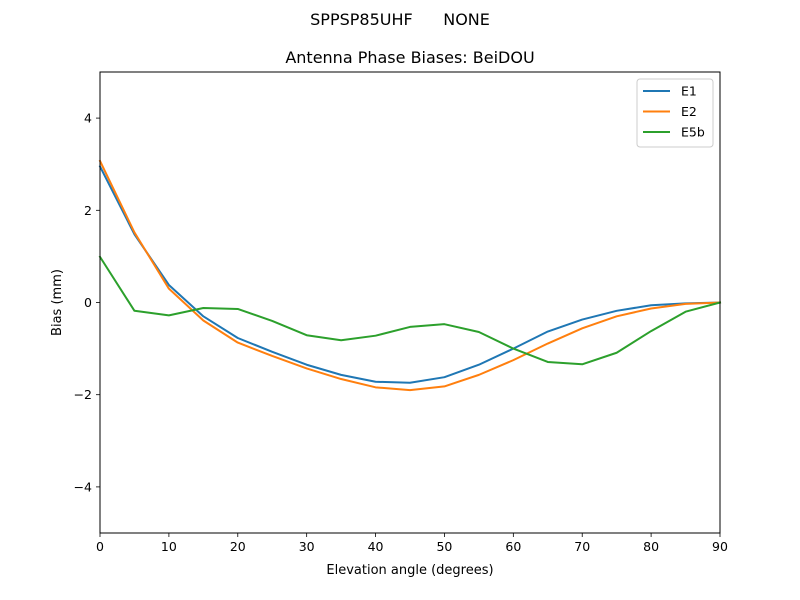  What do you see at coordinates (689, 111) in the screenshot?
I see `legend-label-e2: E2` at bounding box center [689, 111].